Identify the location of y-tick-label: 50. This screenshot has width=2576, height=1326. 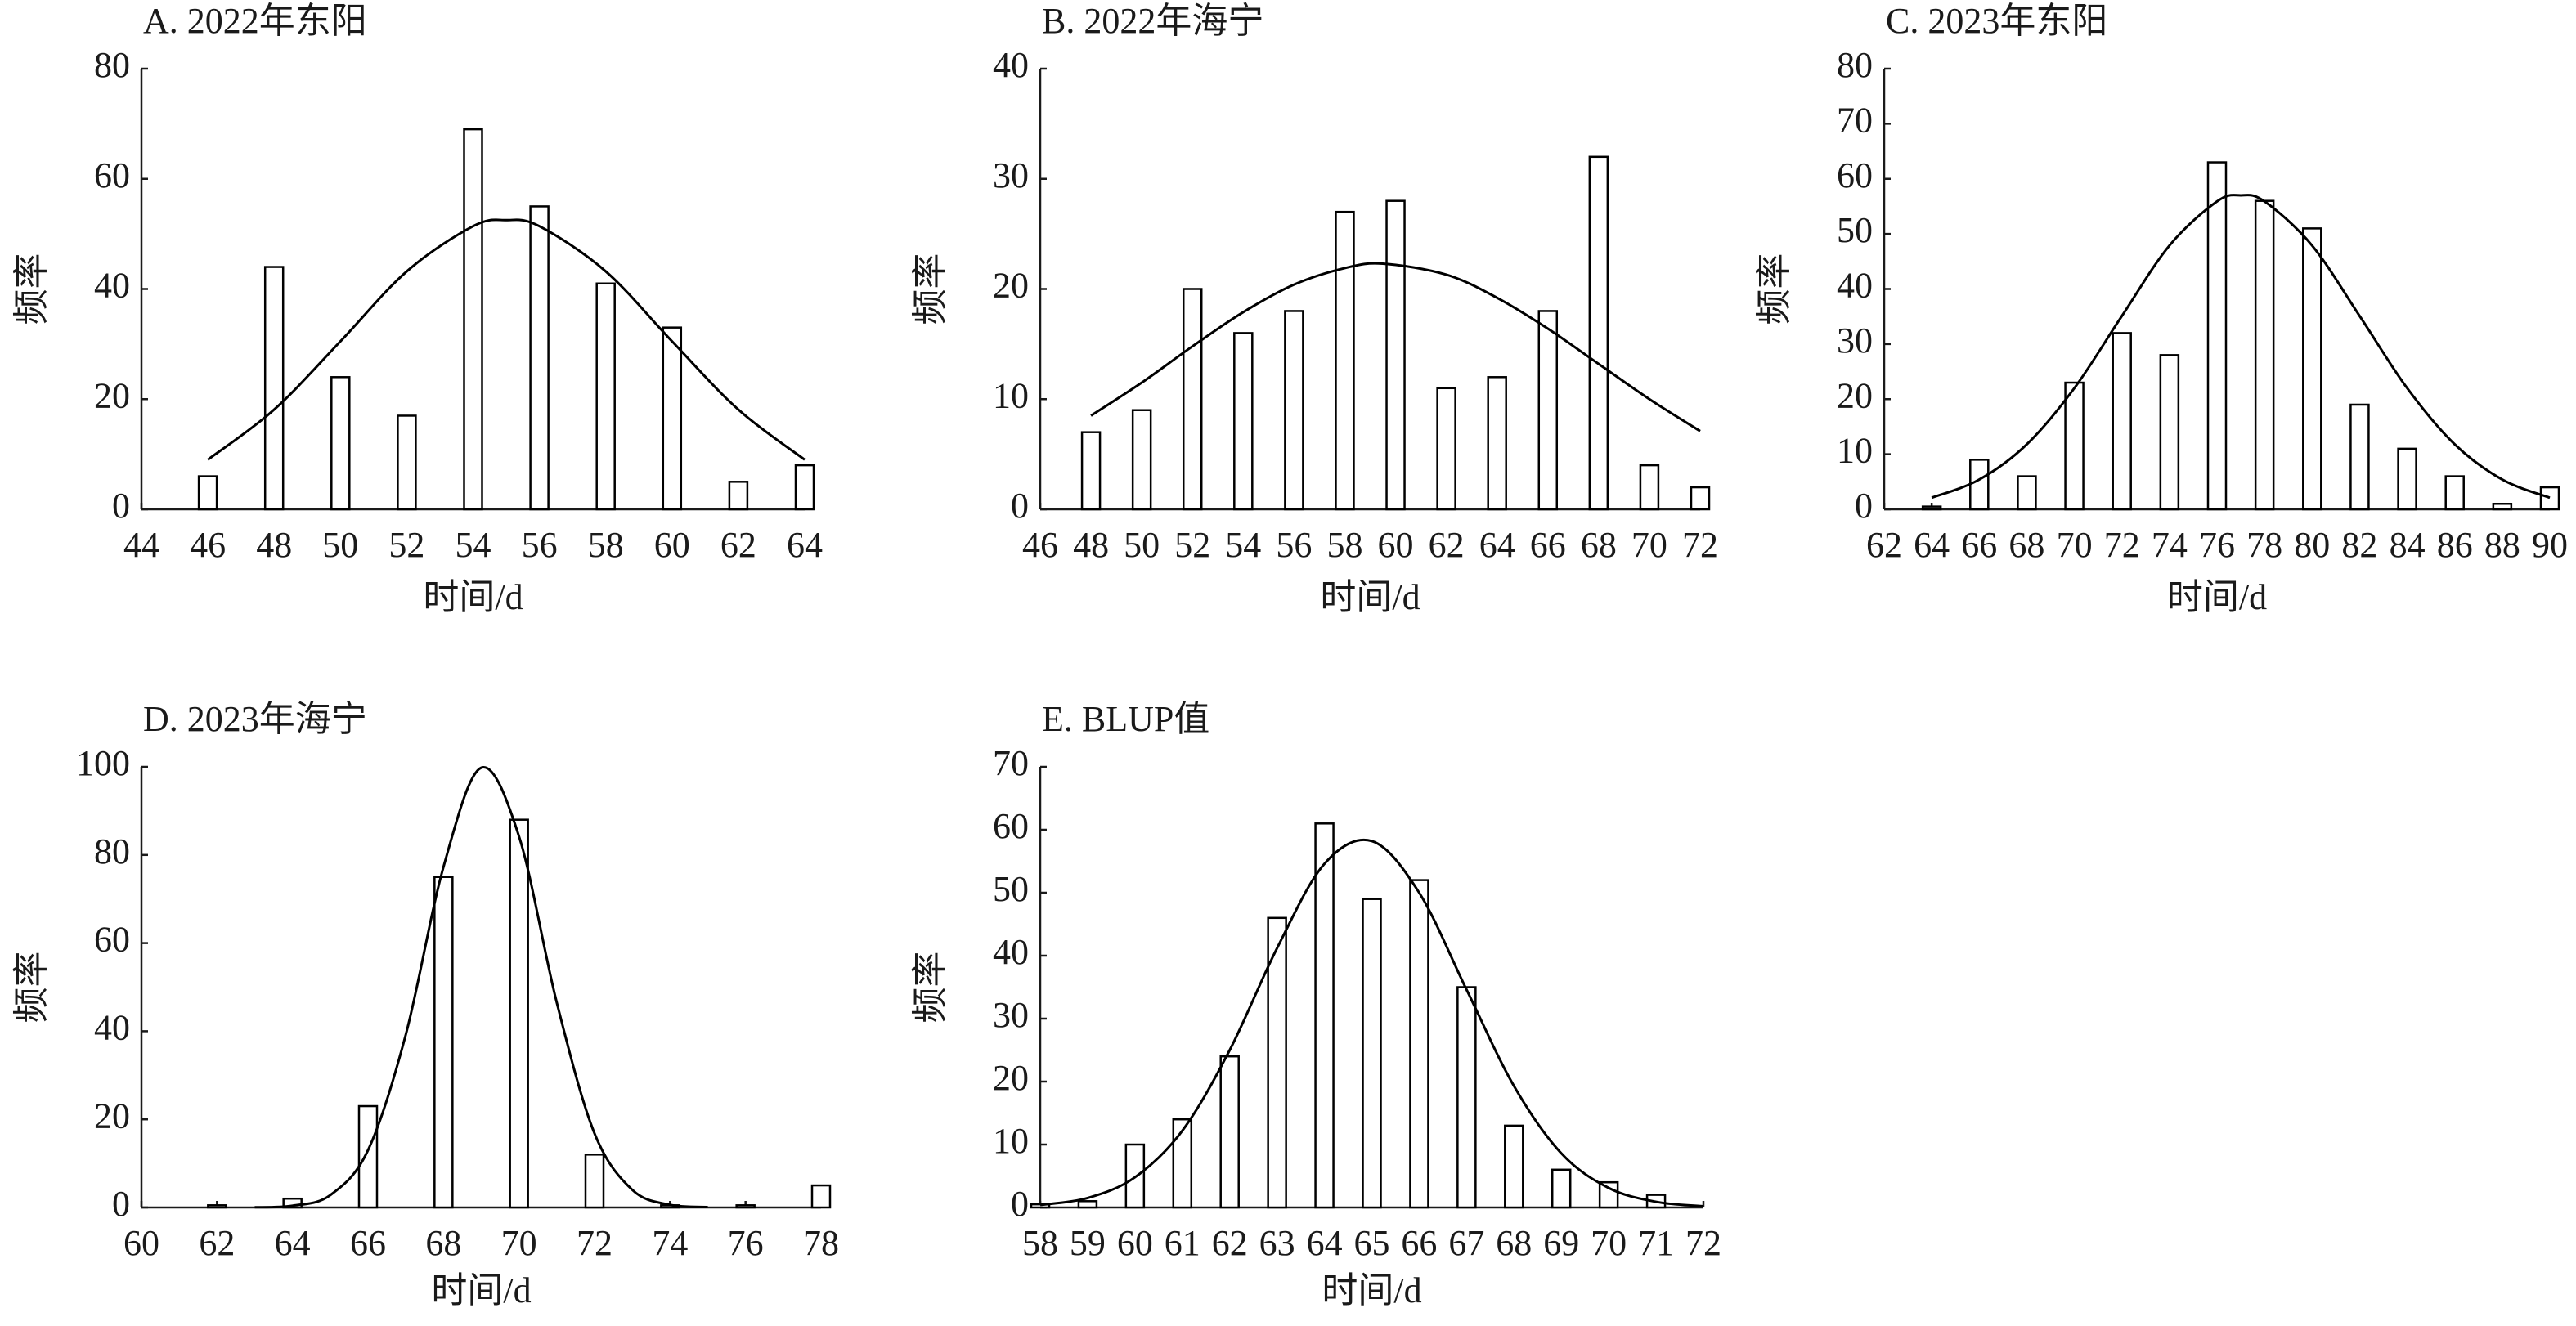
(1855, 230).